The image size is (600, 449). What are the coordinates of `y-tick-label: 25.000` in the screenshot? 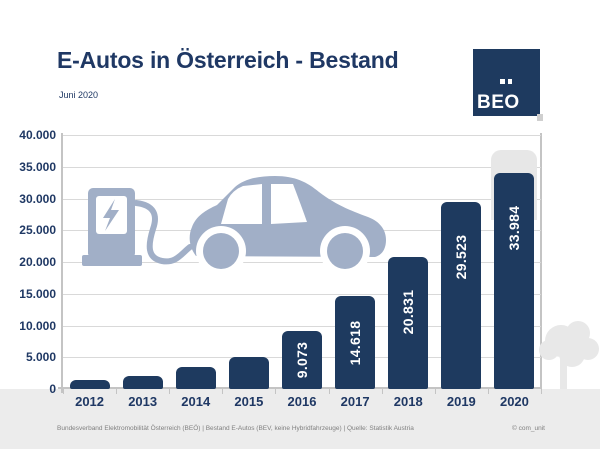 It's located at (37, 230).